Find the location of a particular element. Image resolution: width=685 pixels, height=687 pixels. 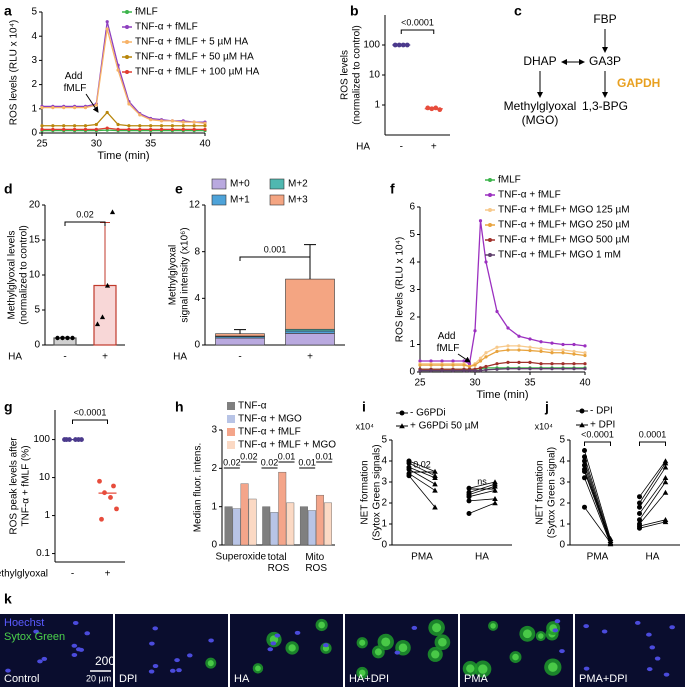

y-axis-label: ROS peak levels after is located at coordinates (14, 486).